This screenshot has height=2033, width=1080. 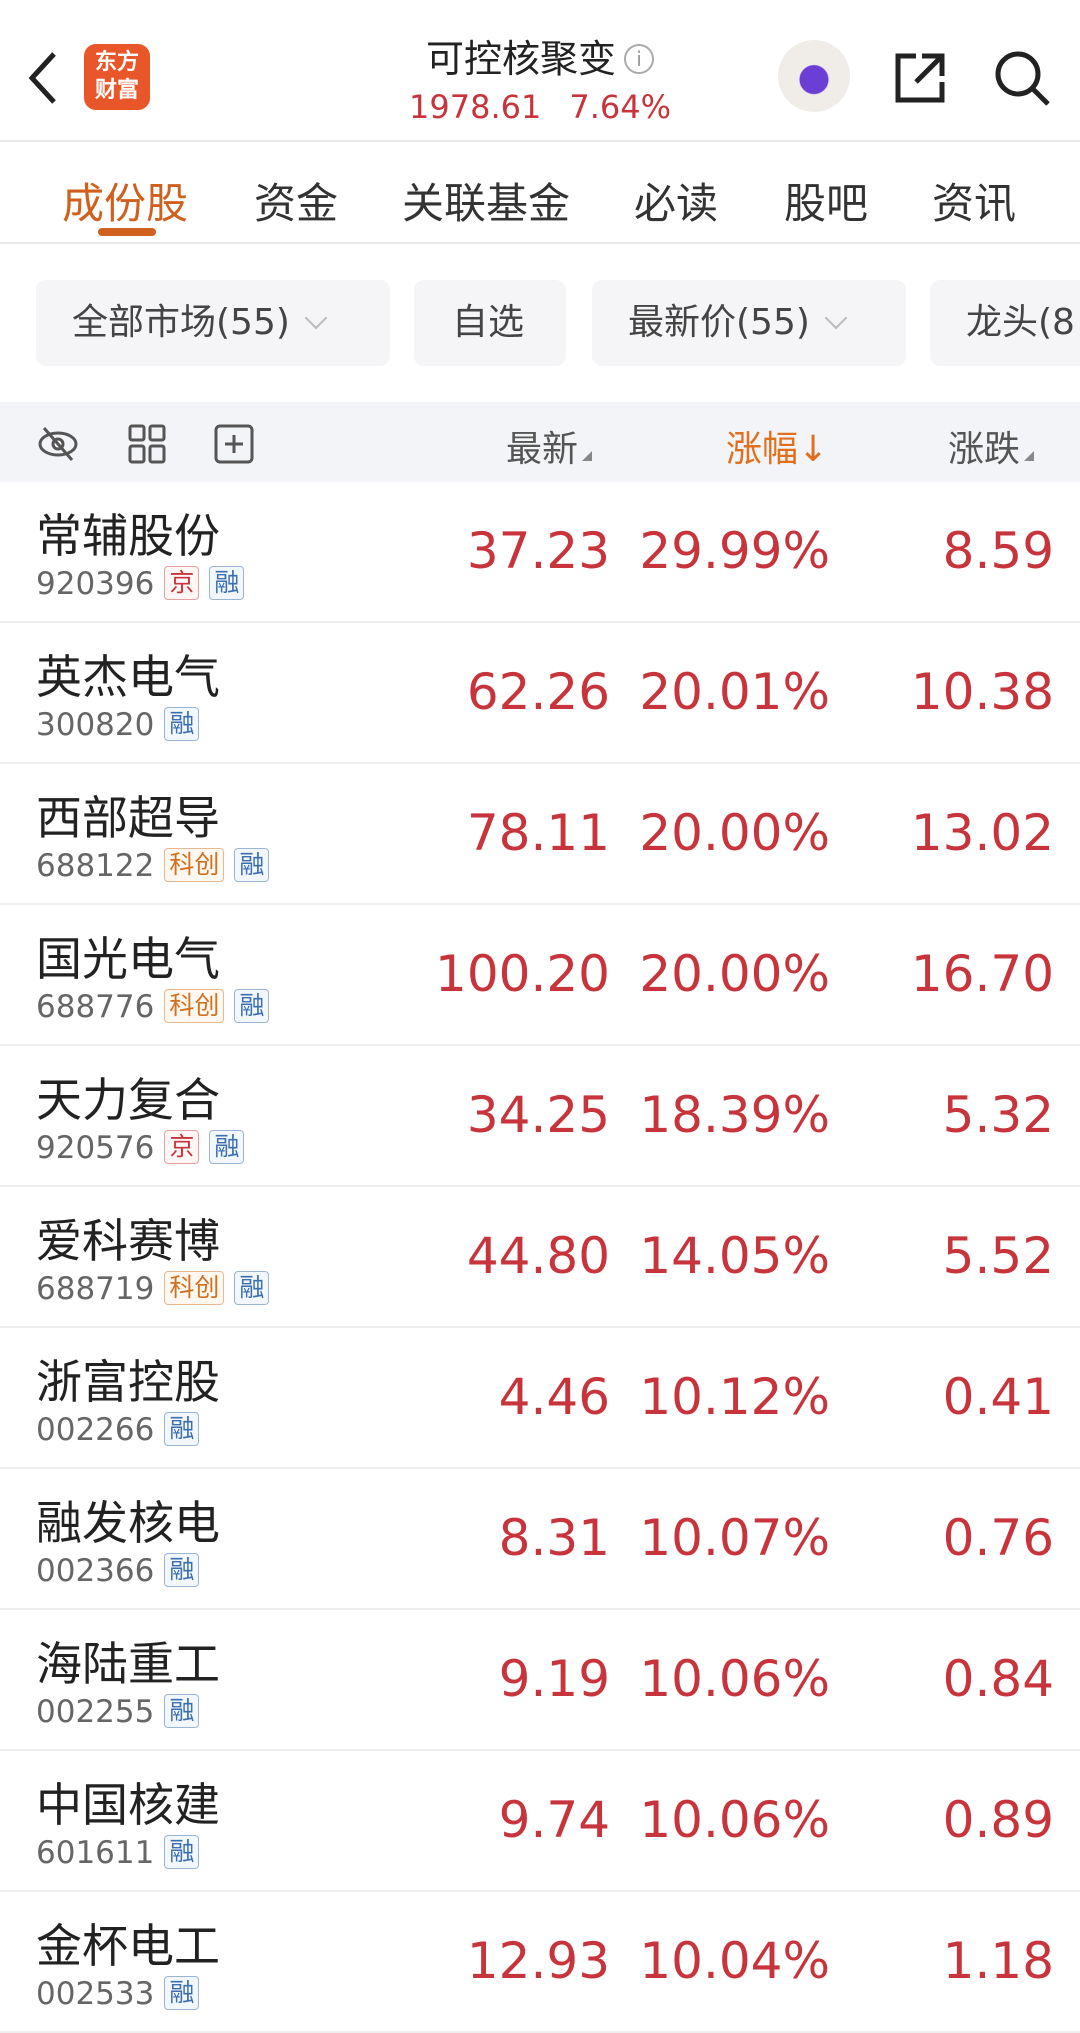 What do you see at coordinates (520, 59) in the screenshot?
I see `title-text: 可控核聚变` at bounding box center [520, 59].